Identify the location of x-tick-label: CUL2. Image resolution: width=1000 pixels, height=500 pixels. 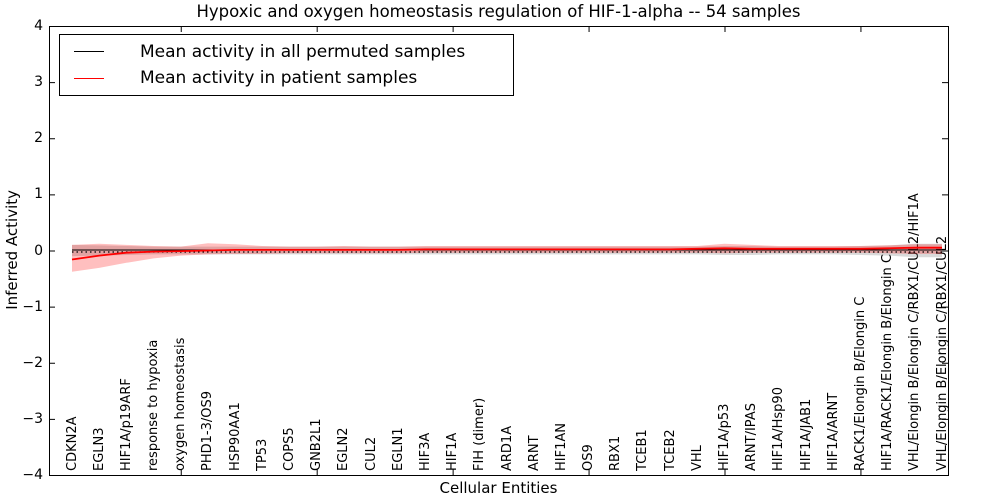
(371, 453).